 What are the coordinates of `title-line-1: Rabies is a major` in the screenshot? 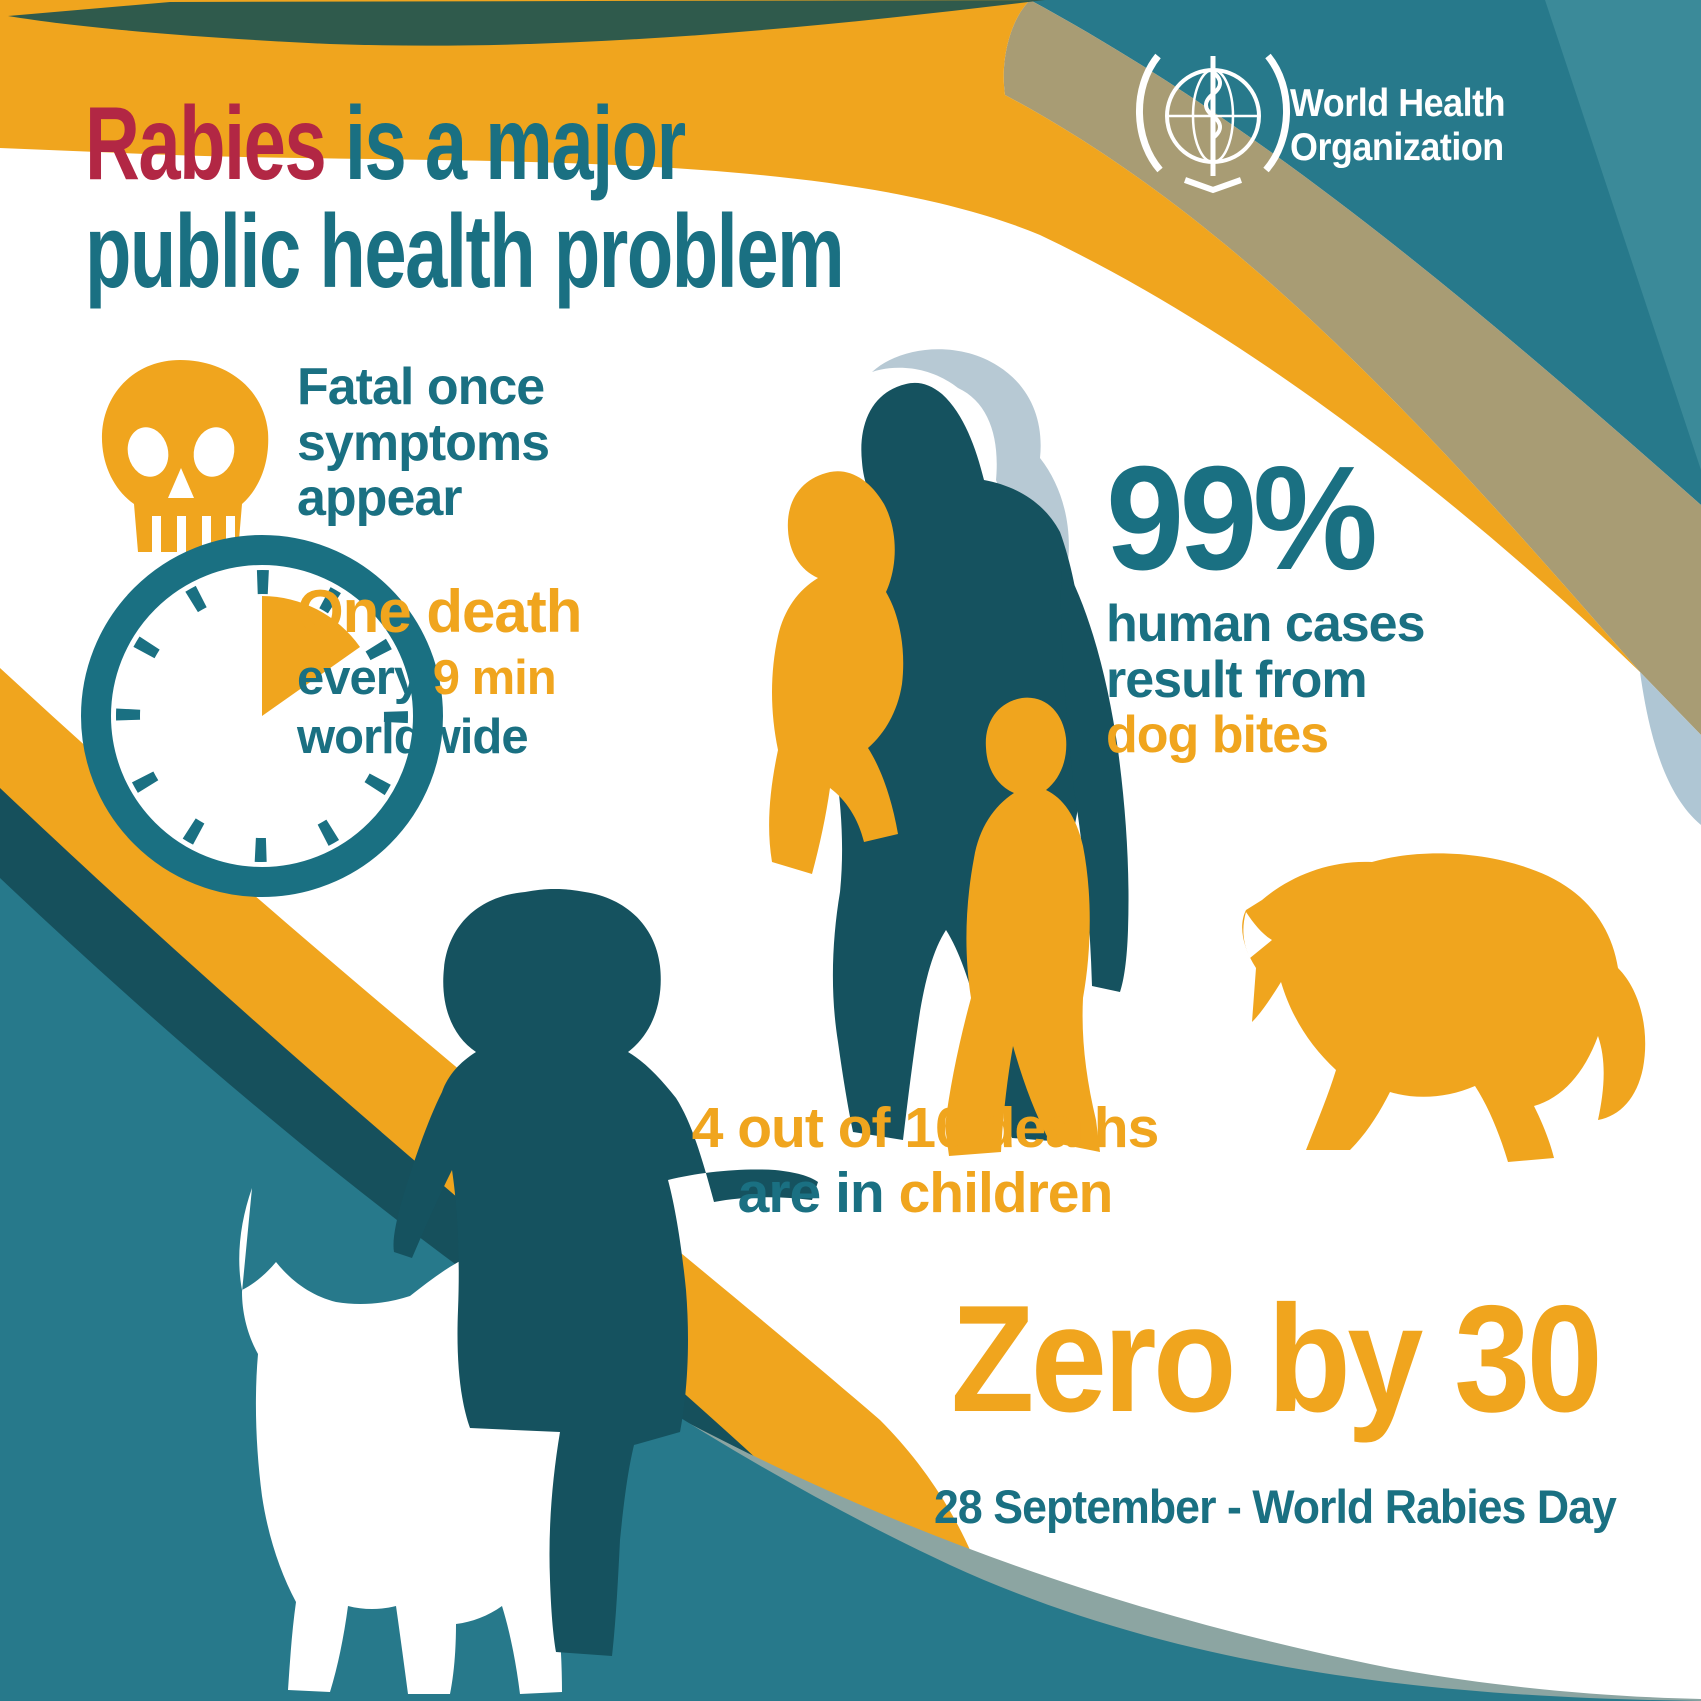 It's located at (464, 144).